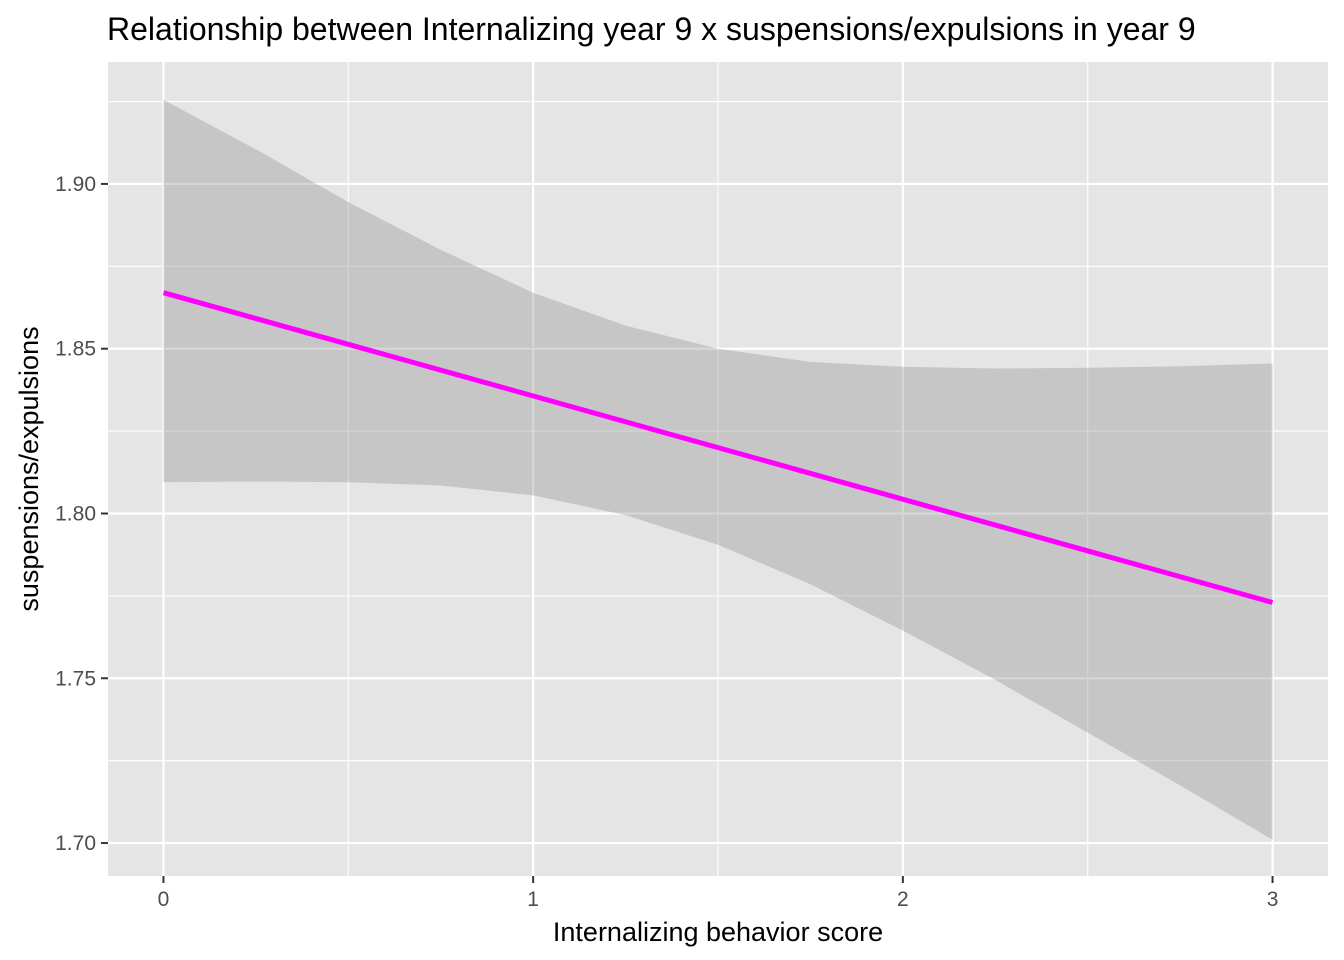 The image size is (1344, 960). Describe the element at coordinates (75, 349) in the screenshot. I see `y-tick-label: 1.85` at that location.